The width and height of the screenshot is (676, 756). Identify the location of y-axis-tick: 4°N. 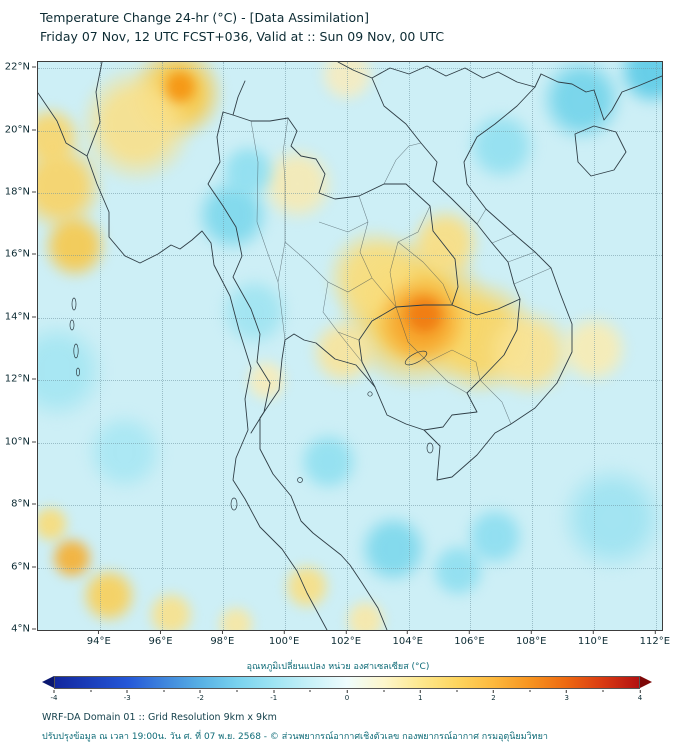
(23, 629).